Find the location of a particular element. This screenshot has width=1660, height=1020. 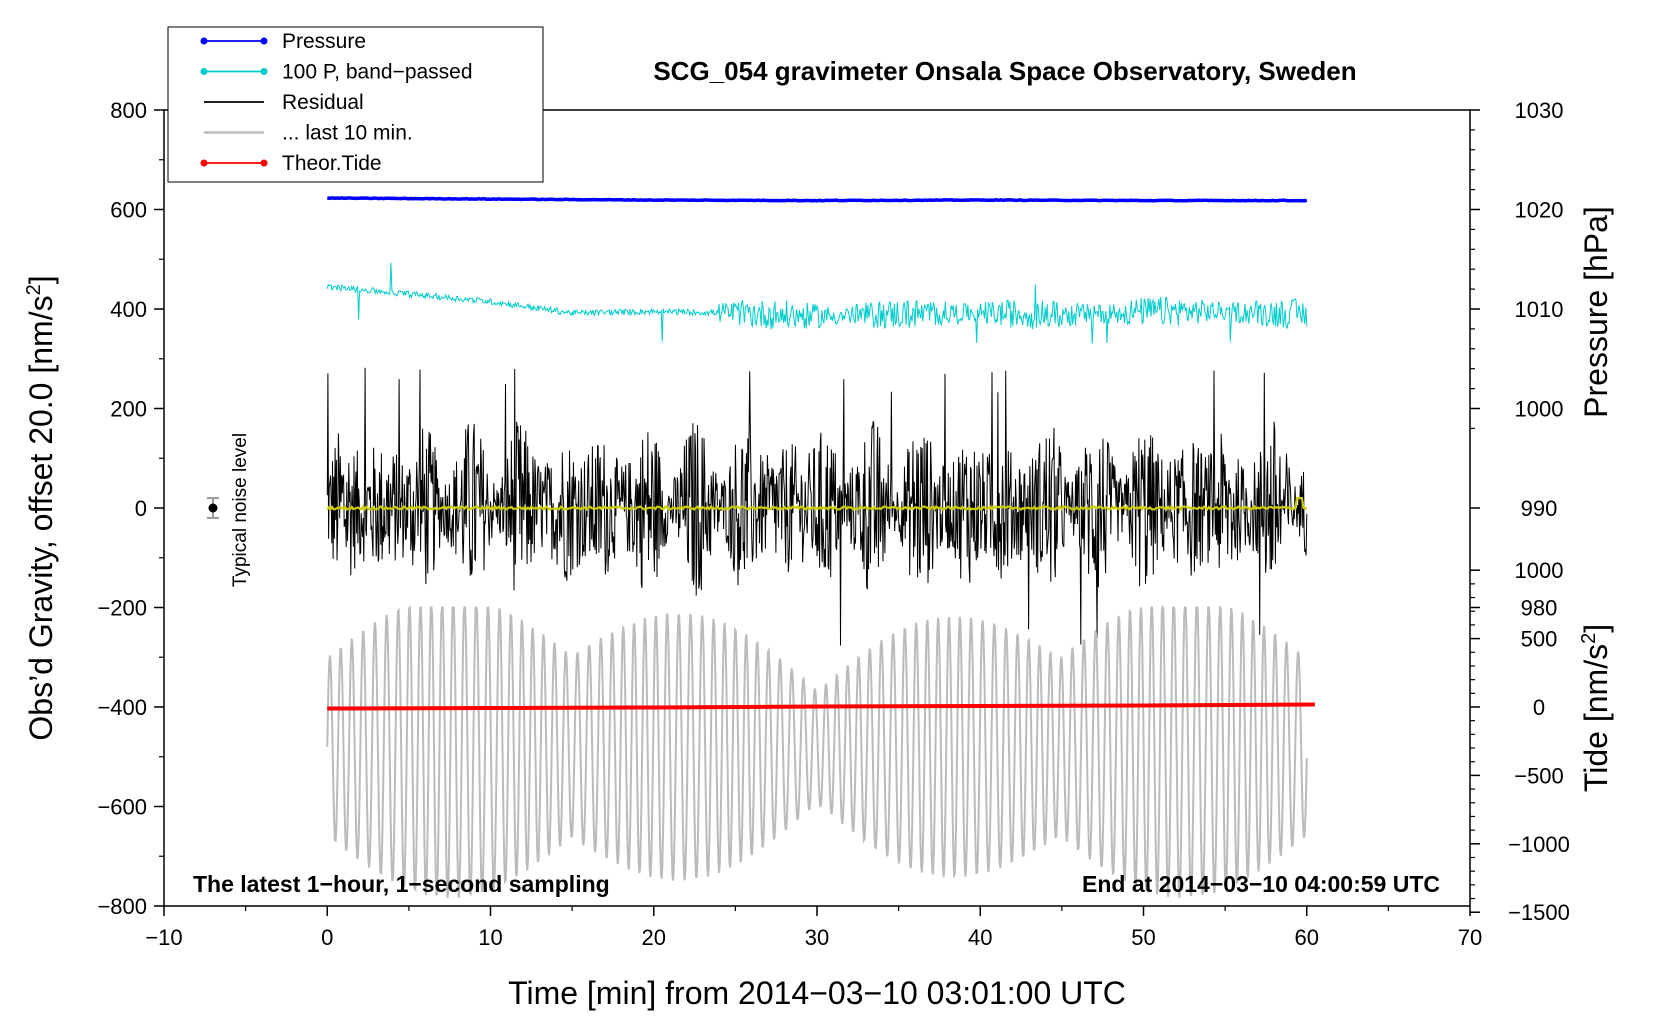

y-tick-label: 800 is located at coordinates (128, 110).